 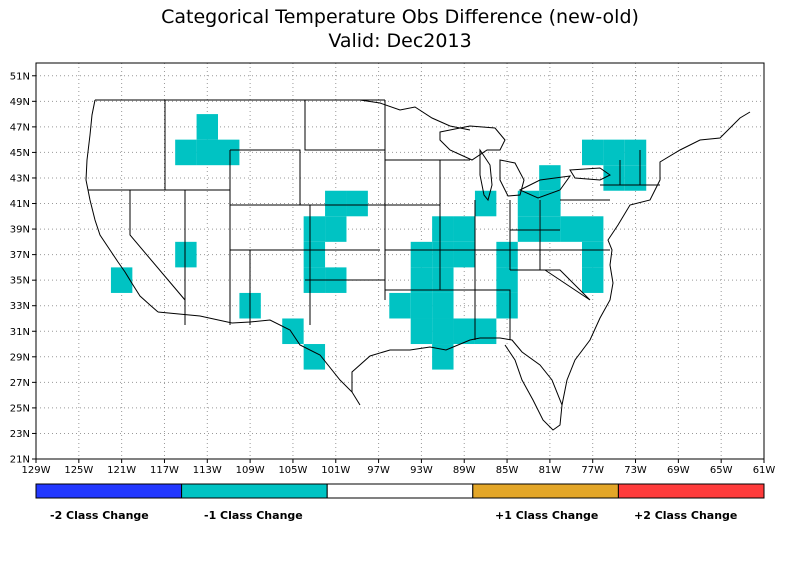 What do you see at coordinates (592, 470) in the screenshot?
I see `lon-tick-label: 77W` at bounding box center [592, 470].